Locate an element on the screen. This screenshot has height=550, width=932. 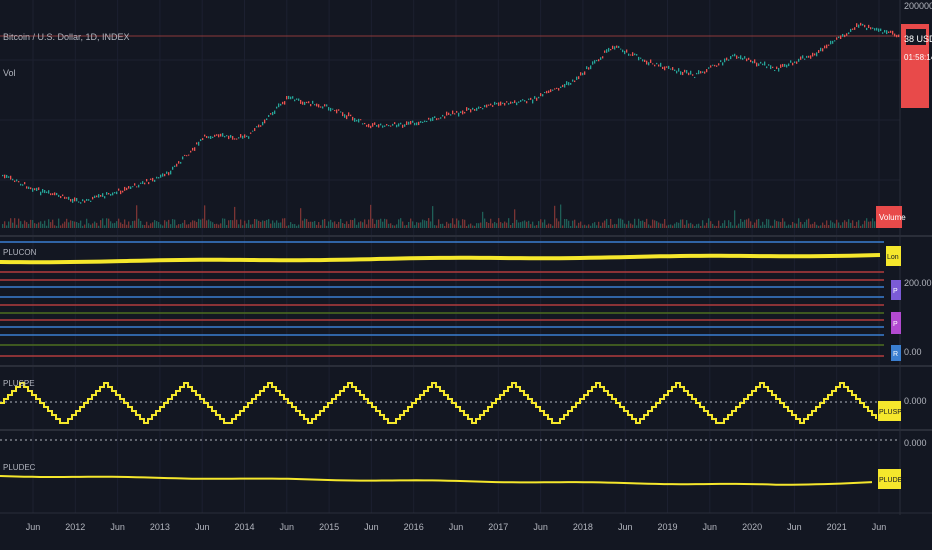
pluspe-label: PLUSPE is located at coordinates (19, 383).